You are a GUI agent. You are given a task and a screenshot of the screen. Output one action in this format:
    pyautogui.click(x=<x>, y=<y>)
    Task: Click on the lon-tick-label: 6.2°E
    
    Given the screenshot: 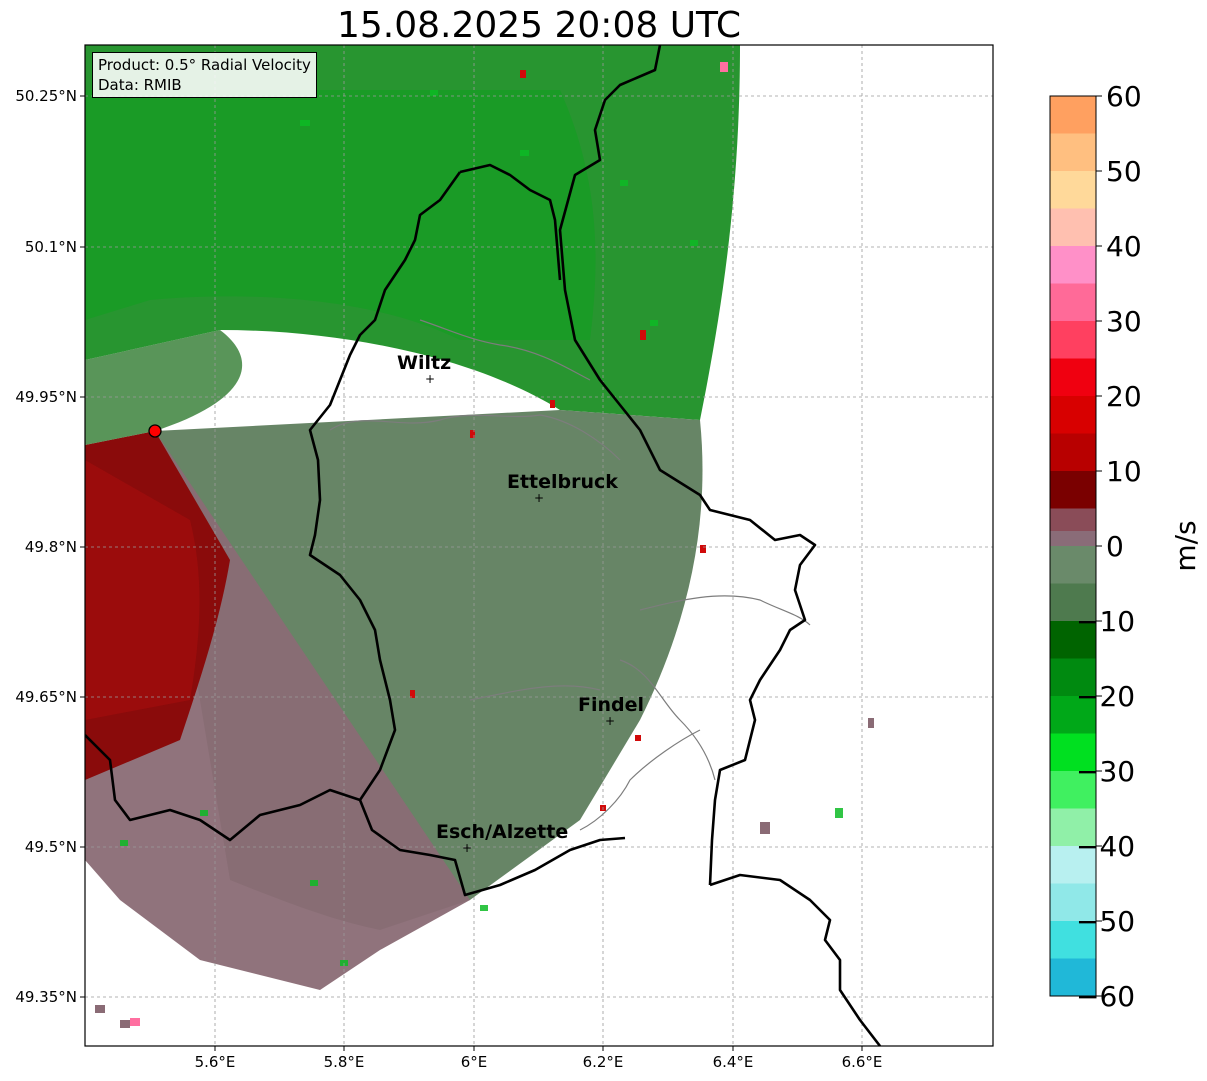 What is the action you would take?
    pyautogui.click(x=603, y=1062)
    